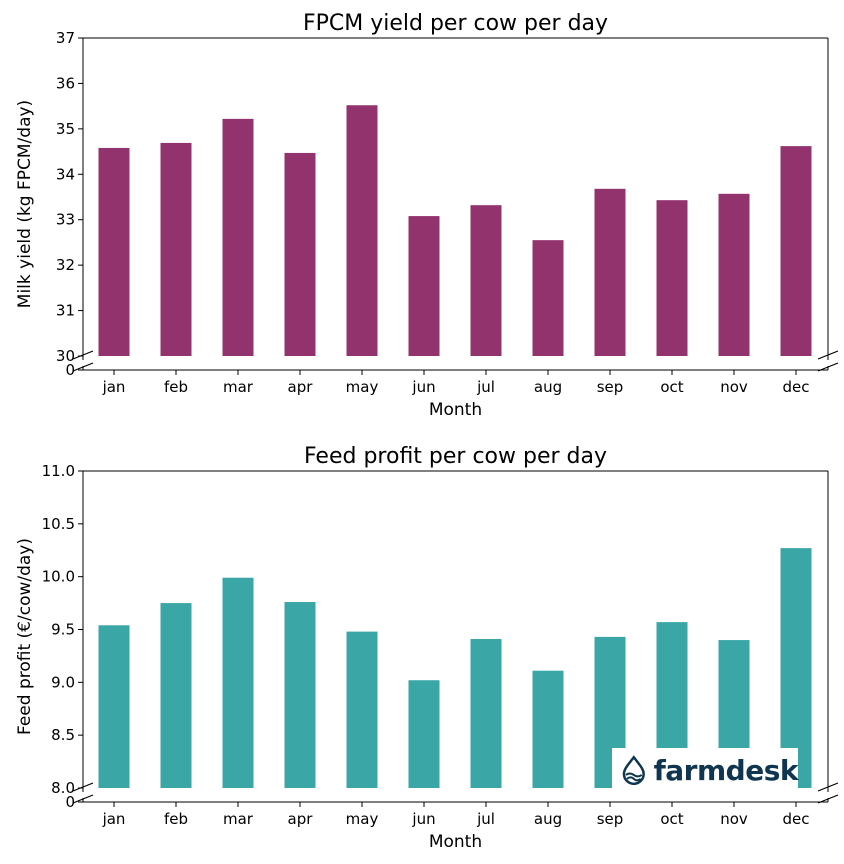  What do you see at coordinates (65, 311) in the screenshot?
I see `y-tick-label: 31` at bounding box center [65, 311].